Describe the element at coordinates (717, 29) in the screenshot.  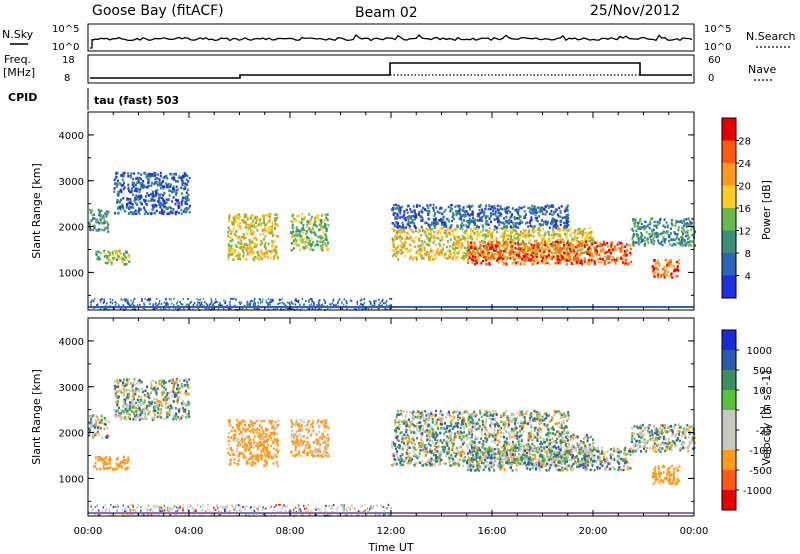
I see `noise-right-tick-top: 10^5` at that location.